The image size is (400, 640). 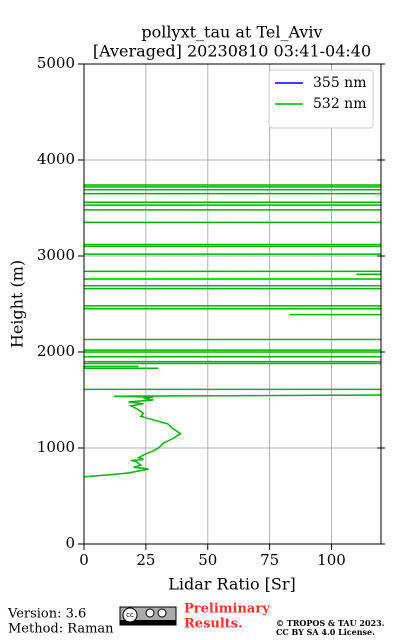 What do you see at coordinates (339, 83) in the screenshot?
I see `legend-label: 355 nm` at bounding box center [339, 83].